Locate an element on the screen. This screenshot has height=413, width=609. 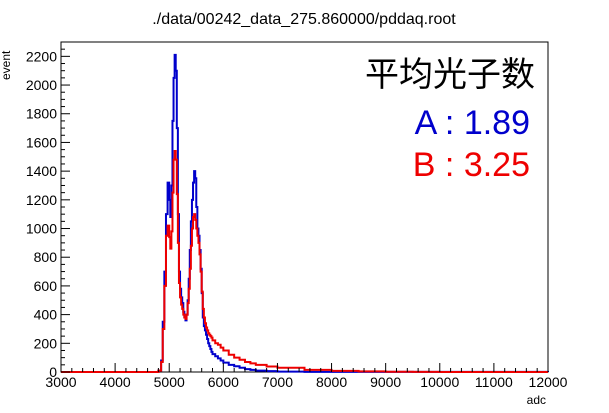
y-tick-label: 0 is located at coordinates (53, 372).